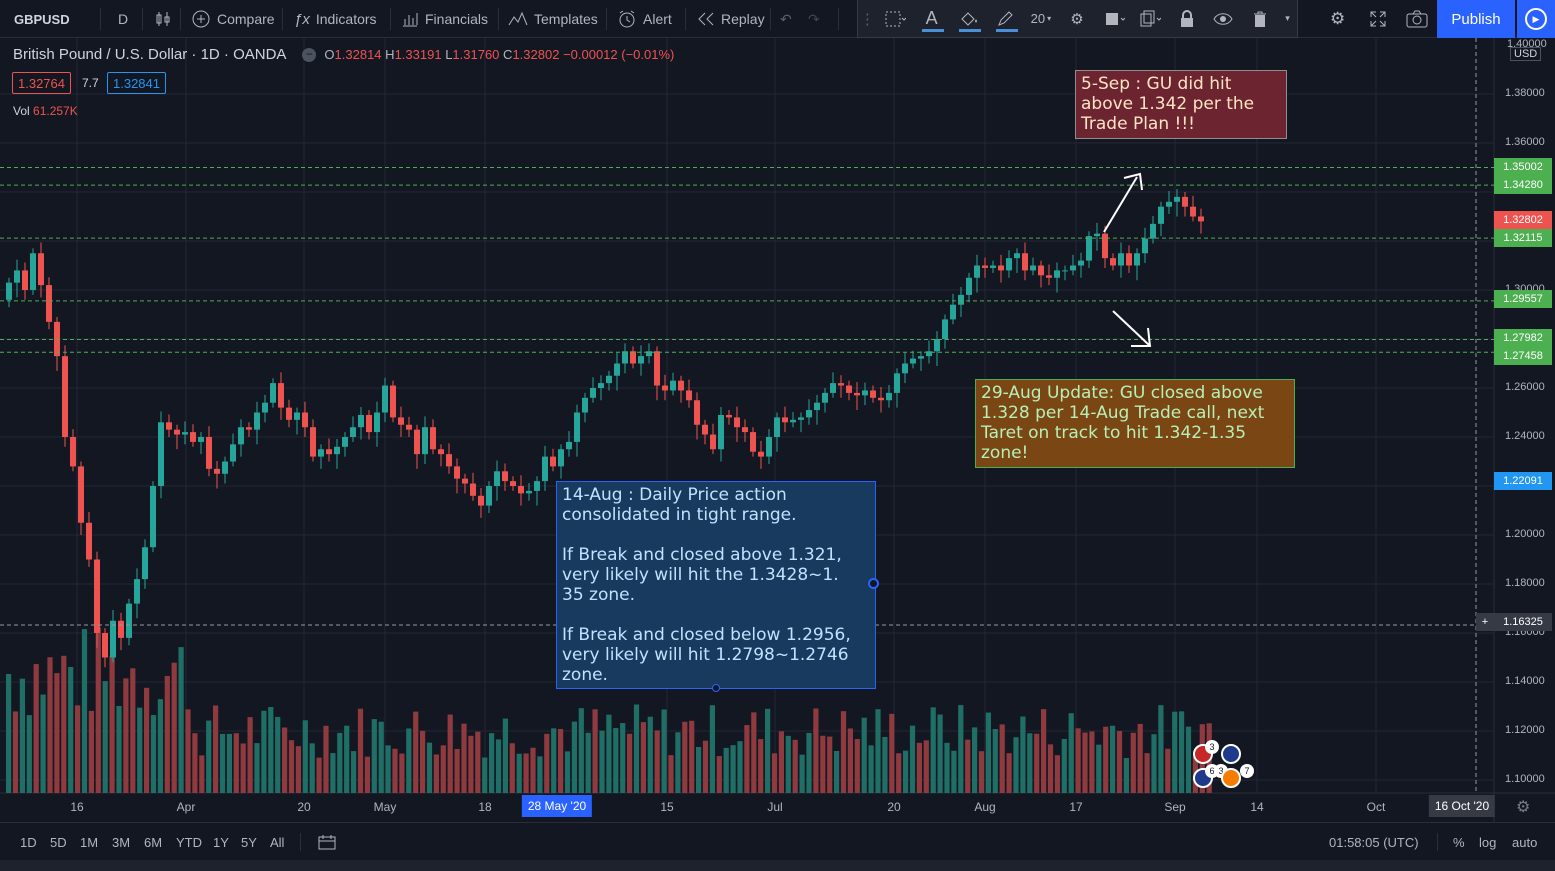 This screenshot has height=871, width=1555. What do you see at coordinates (1526, 54) in the screenshot?
I see `currency-label: USD` at bounding box center [1526, 54].